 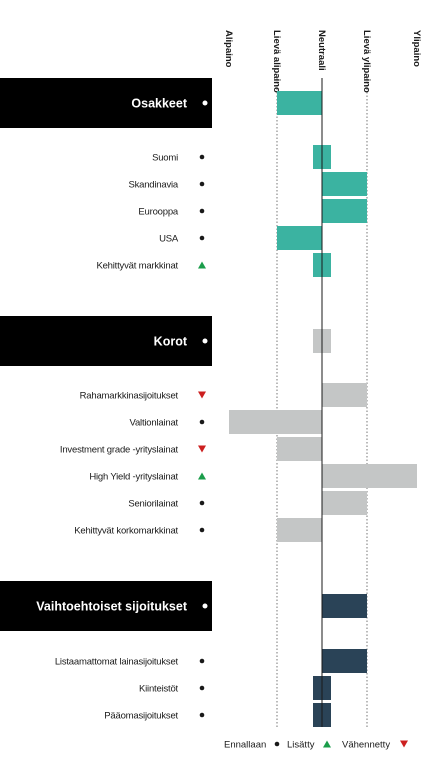 I want to click on column-header: Neutraali, so click(x=321, y=50).